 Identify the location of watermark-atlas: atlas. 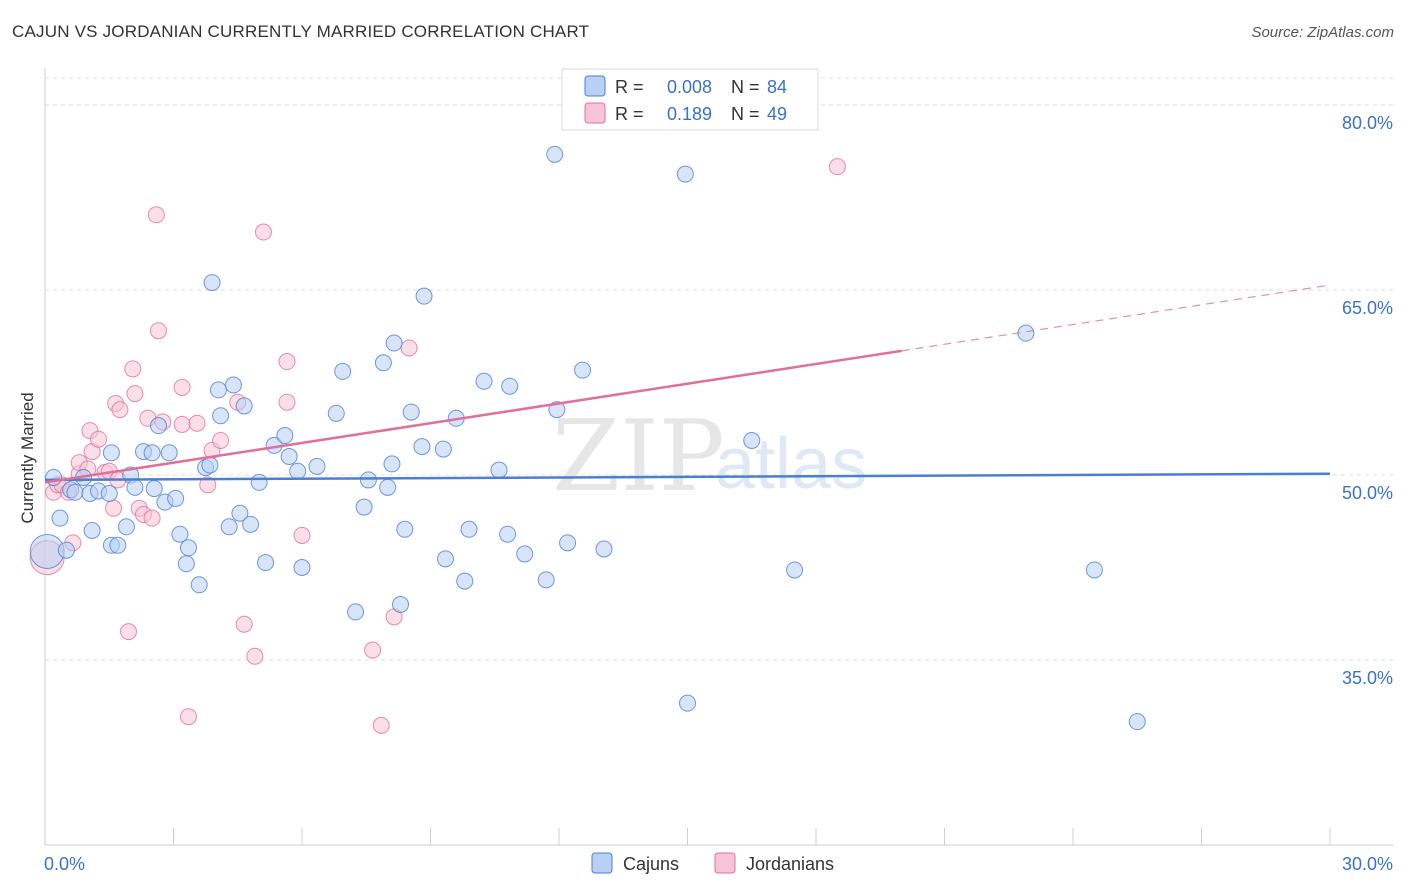
(791, 464).